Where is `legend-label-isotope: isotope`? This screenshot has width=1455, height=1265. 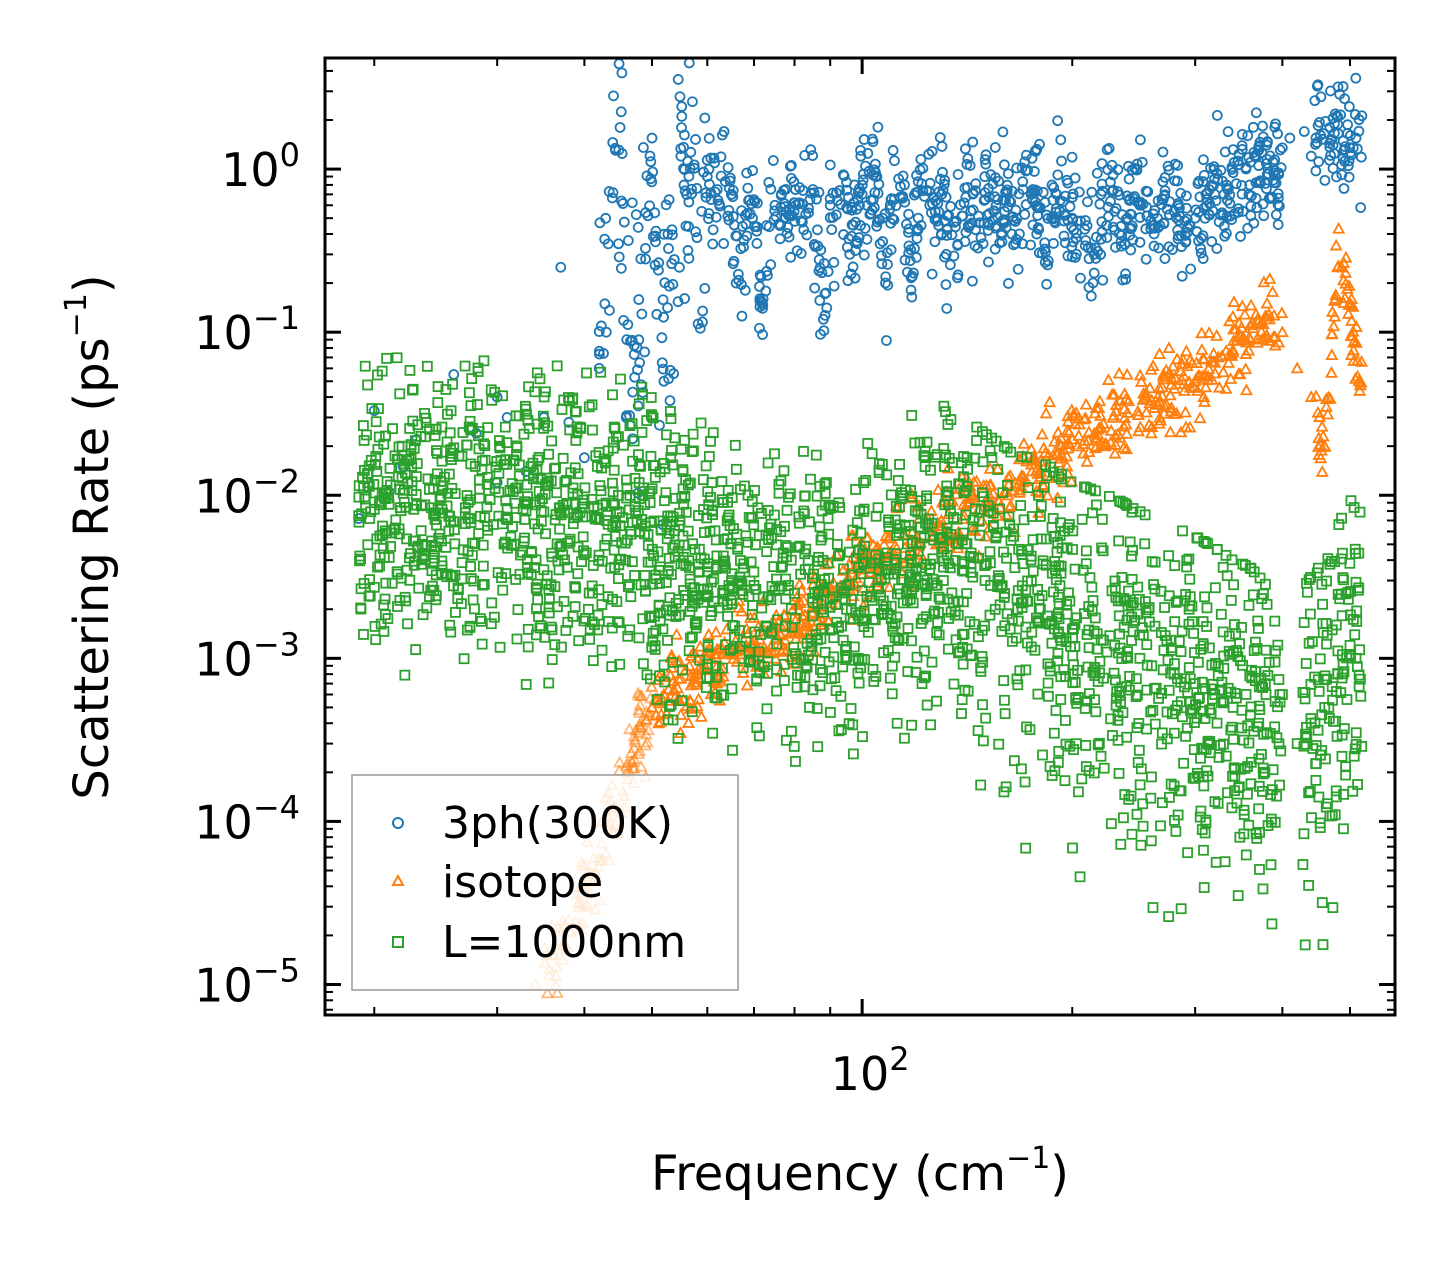
legend-label-isotope: isotope is located at coordinates (522, 882).